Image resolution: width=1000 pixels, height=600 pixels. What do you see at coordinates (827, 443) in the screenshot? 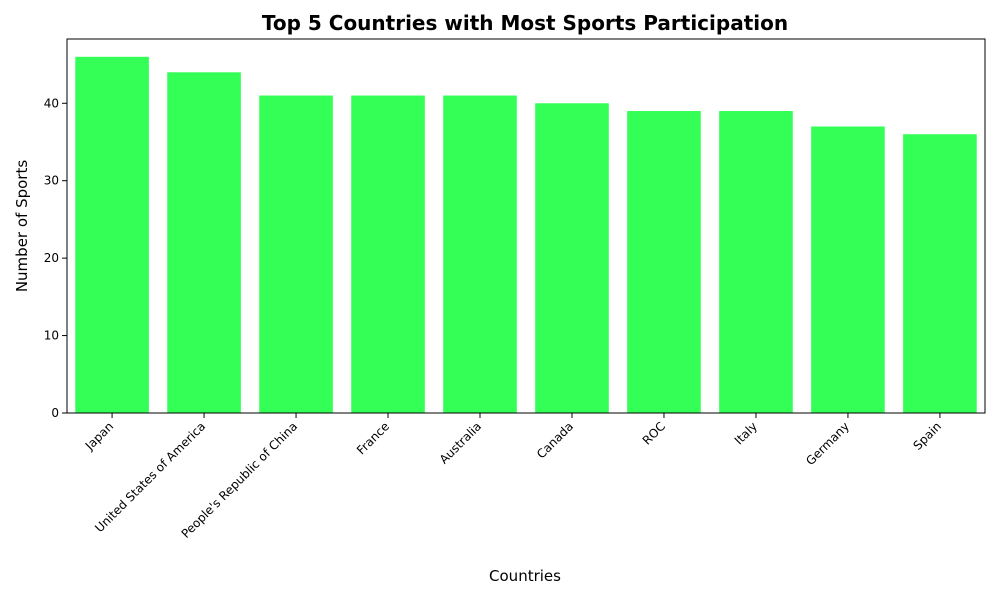
I see `x-tick-label: Germany` at bounding box center [827, 443].